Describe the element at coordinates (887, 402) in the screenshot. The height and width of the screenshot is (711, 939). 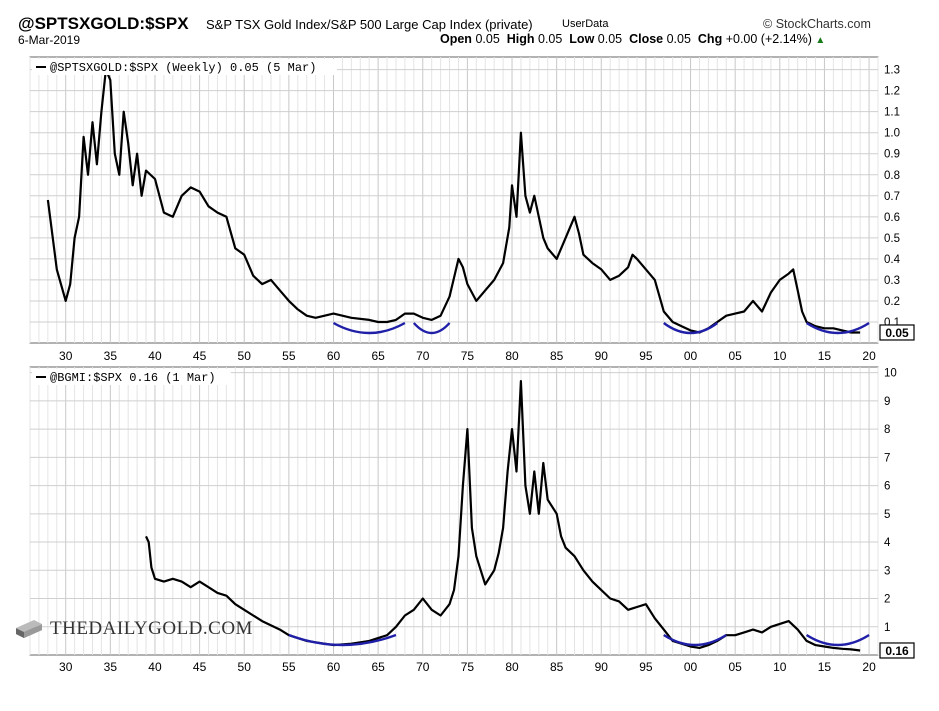
I see `y-tick-label: 9` at that location.